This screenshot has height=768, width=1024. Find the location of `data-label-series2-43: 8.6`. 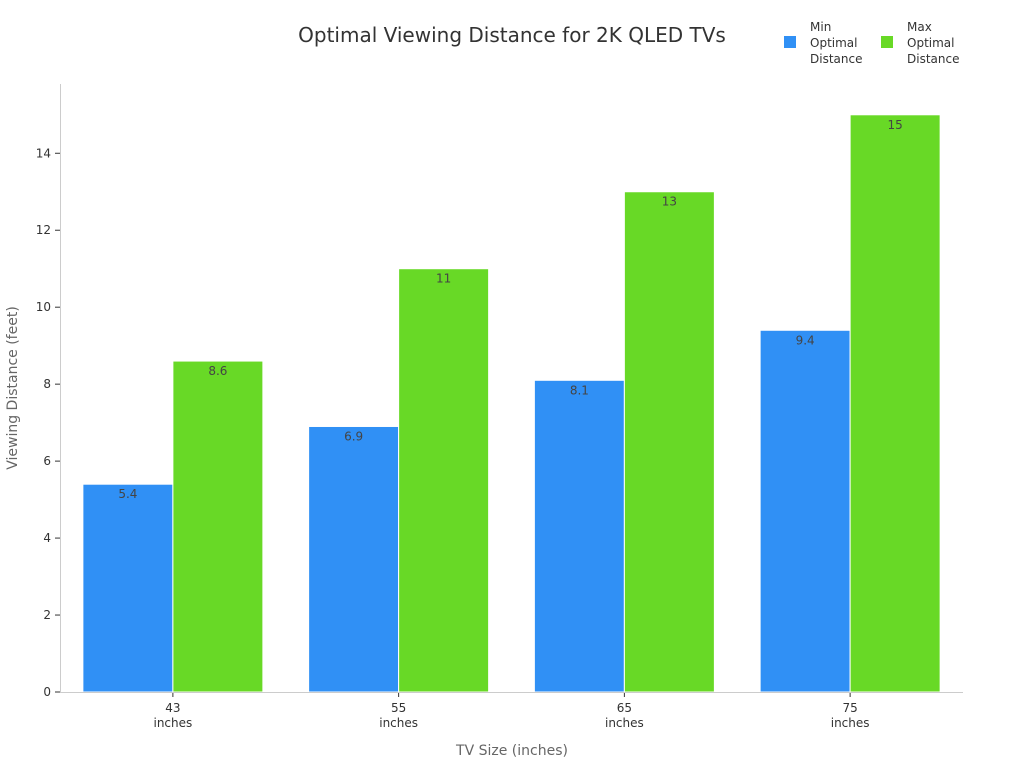

data-label-series2-43: 8.6 is located at coordinates (217, 371).